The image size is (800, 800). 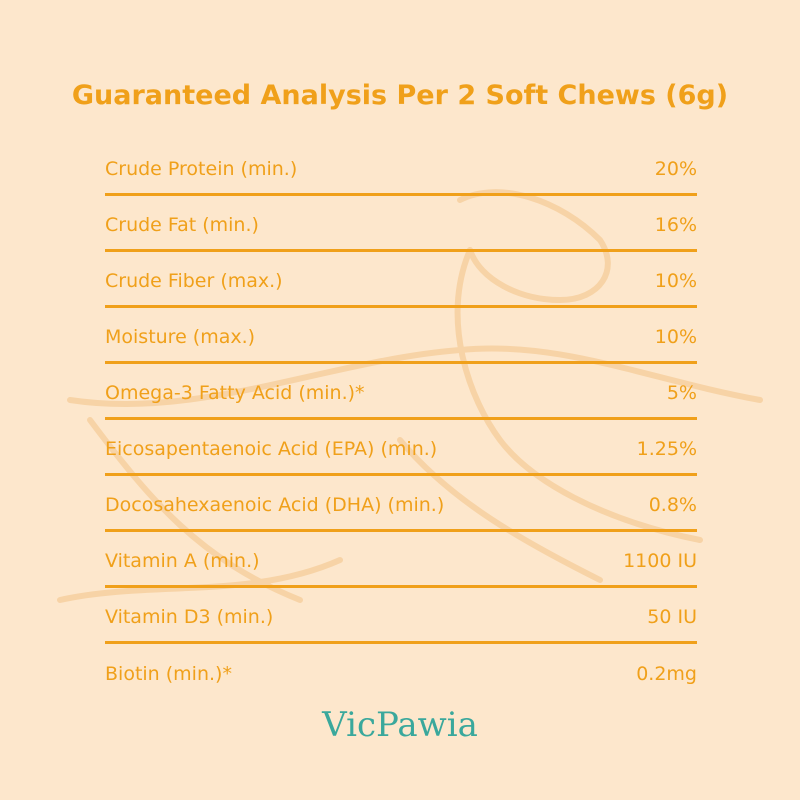 I want to click on nutrient-value: 1.25%, so click(x=666, y=448).